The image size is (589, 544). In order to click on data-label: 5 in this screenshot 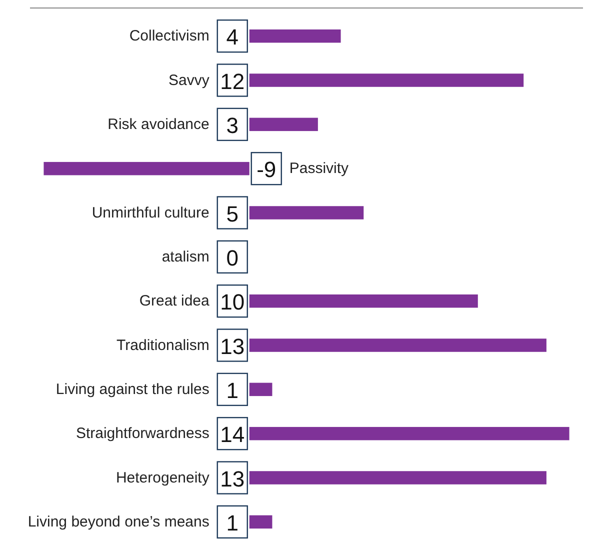, I will do `click(232, 213)`.